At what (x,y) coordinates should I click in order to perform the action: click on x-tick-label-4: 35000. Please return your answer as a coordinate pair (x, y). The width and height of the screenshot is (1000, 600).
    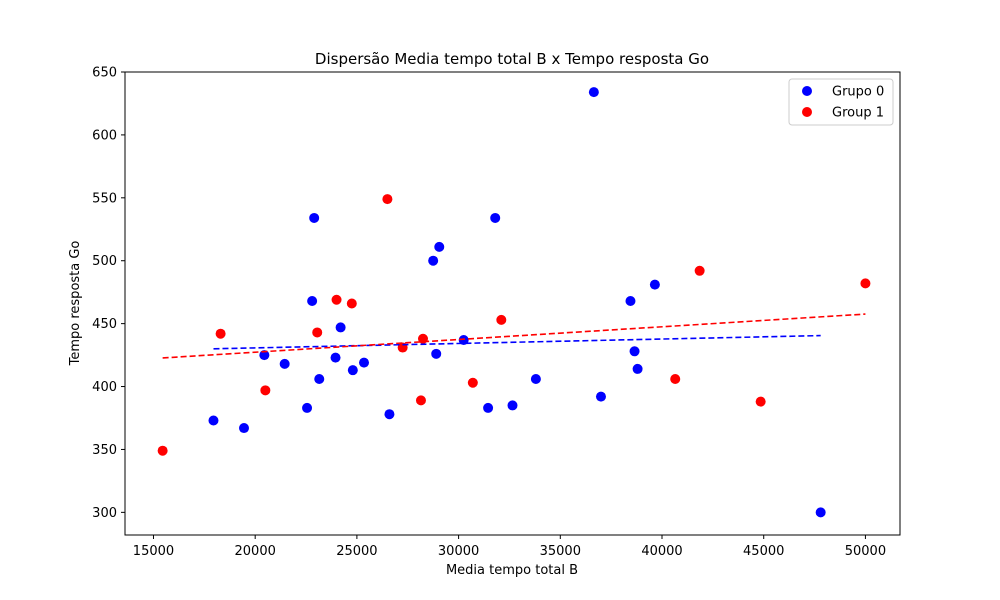
    Looking at the image, I should click on (560, 551).